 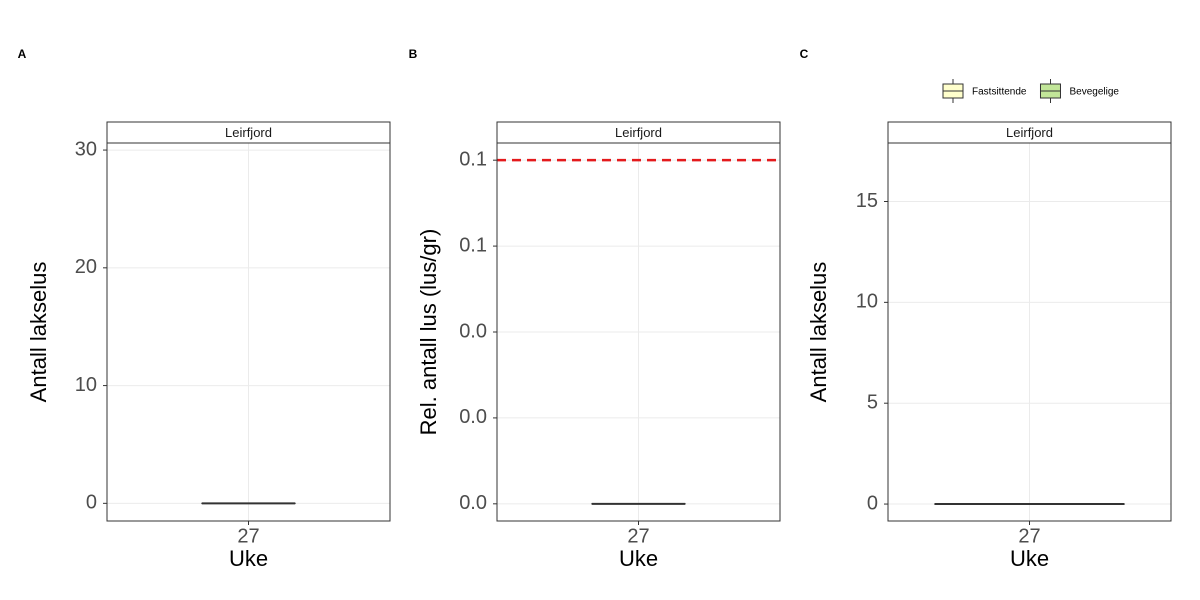 What do you see at coordinates (428, 332) in the screenshot?
I see `y-axis-title: Rel. antall lus (lus/gr)` at bounding box center [428, 332].